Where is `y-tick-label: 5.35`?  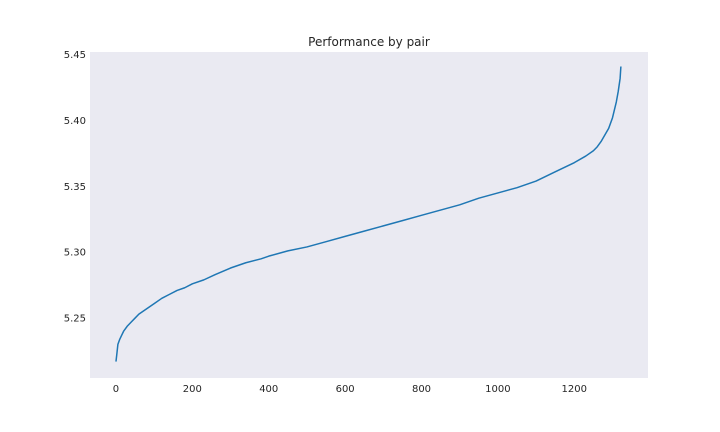 y-tick-label: 5.35 is located at coordinates (75, 187).